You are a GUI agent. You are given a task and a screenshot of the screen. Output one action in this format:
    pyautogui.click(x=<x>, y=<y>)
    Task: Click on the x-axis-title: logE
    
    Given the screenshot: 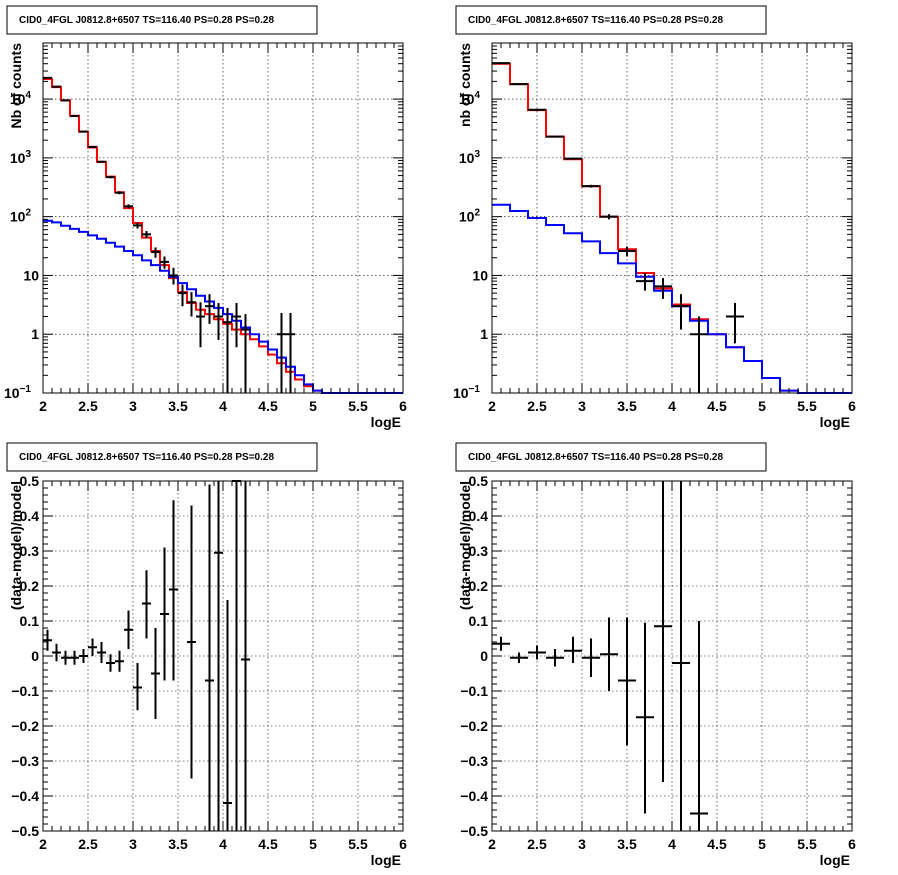 What is the action you would take?
    pyautogui.click(x=835, y=422)
    